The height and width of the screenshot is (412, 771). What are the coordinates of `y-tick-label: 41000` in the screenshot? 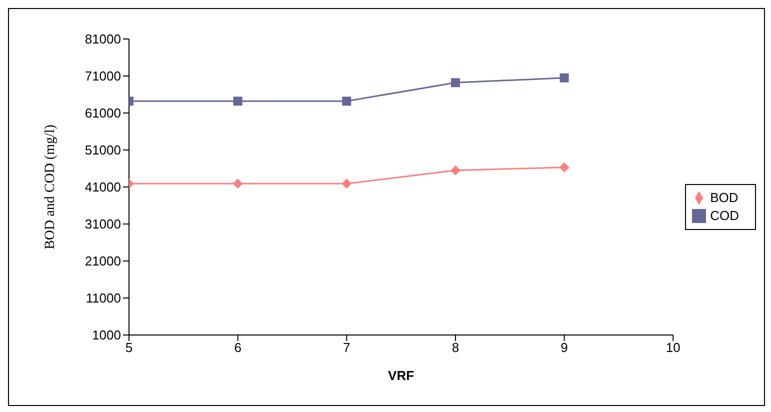 It's located at (102, 187).